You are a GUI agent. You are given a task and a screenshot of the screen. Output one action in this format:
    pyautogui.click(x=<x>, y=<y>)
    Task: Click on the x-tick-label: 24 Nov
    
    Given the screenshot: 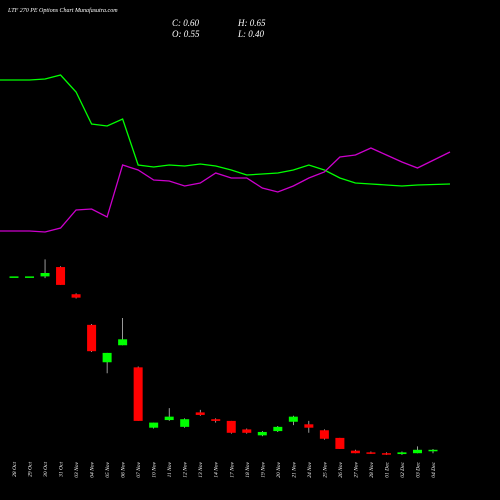 What is the action you would take?
    pyautogui.click(x=309, y=469)
    